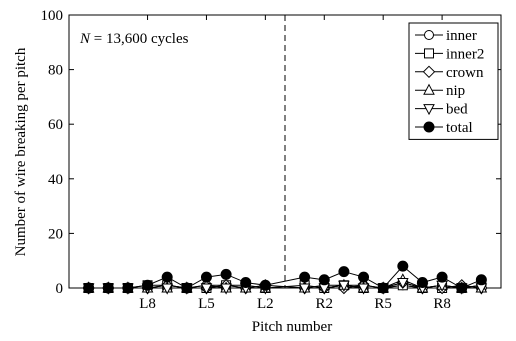 The width and height of the screenshot is (516, 341). What do you see at coordinates (459, 128) in the screenshot?
I see `legend-label-total: total` at bounding box center [459, 128].